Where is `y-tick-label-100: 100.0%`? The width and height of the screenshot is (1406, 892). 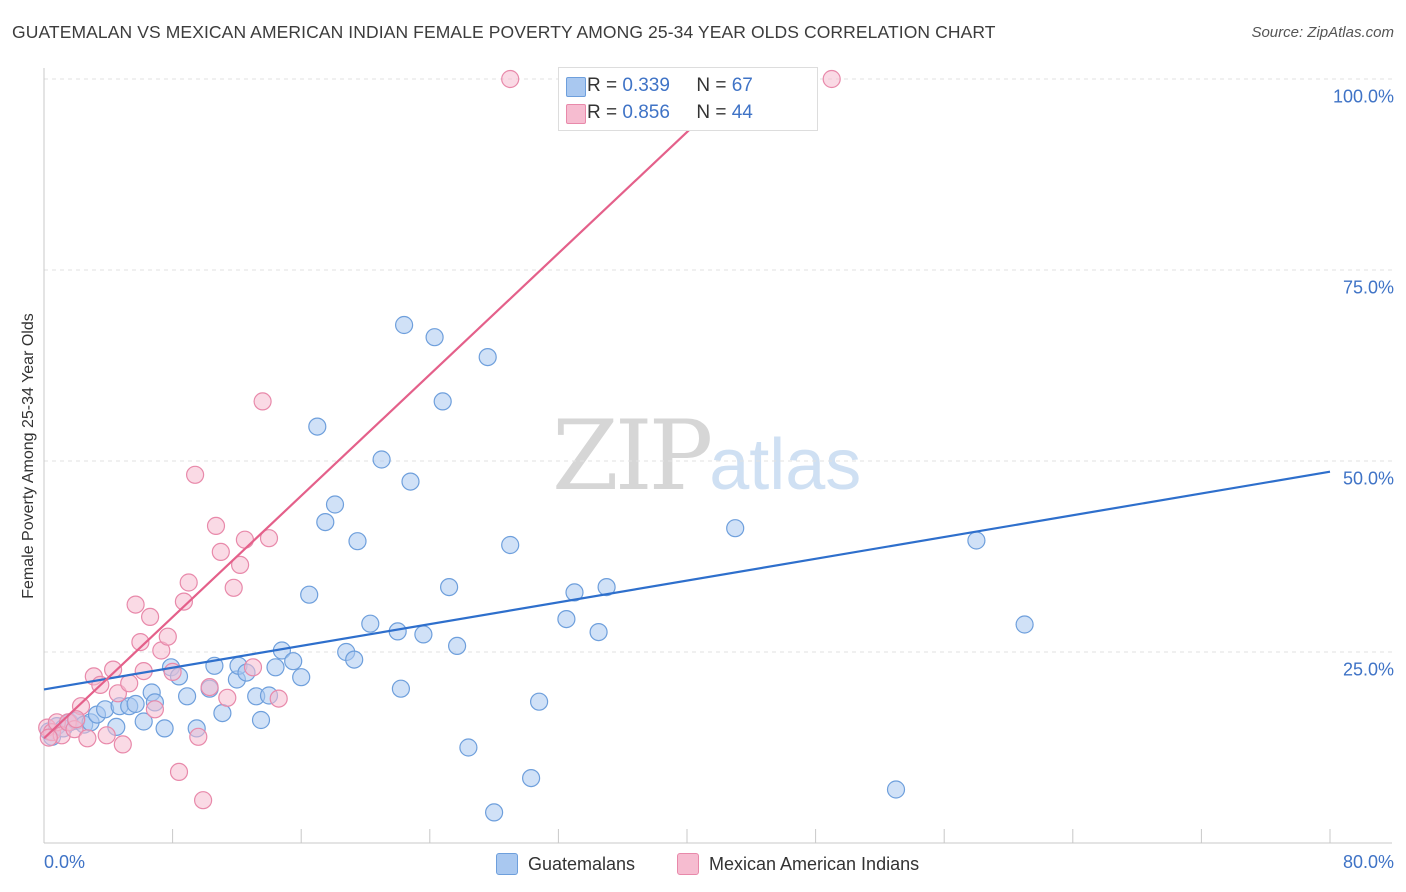 y-tick-label-100: 100.0% is located at coordinates (1363, 96).